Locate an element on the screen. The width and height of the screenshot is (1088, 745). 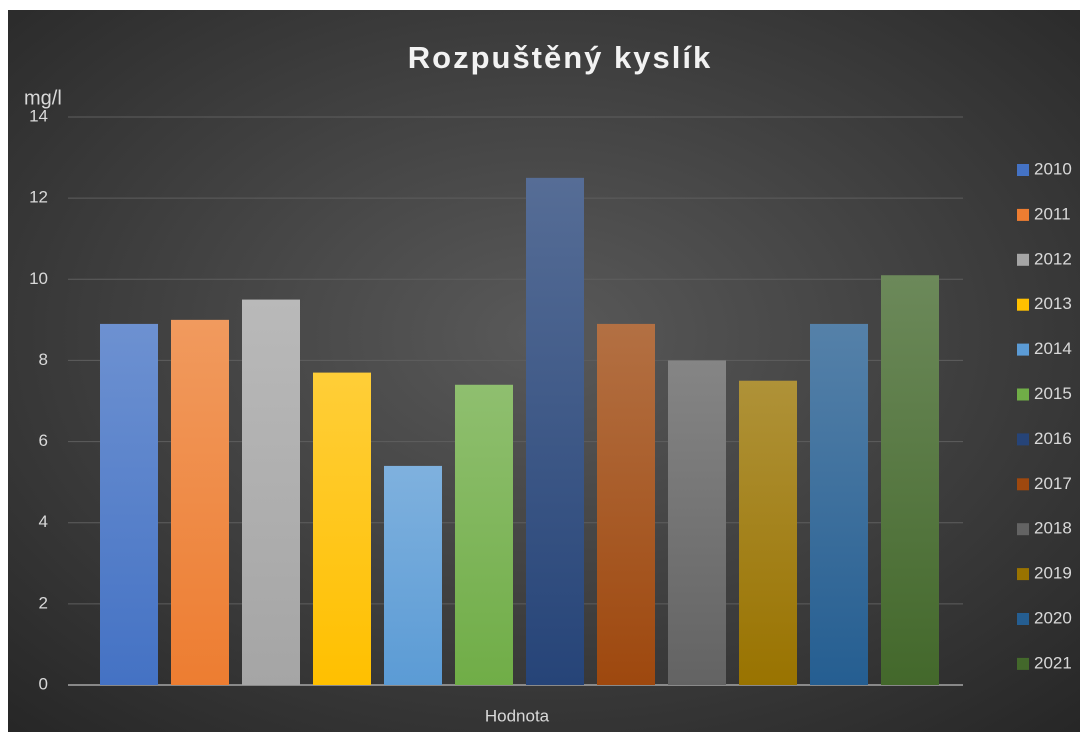
legend-label: 2011 is located at coordinates (1052, 213).